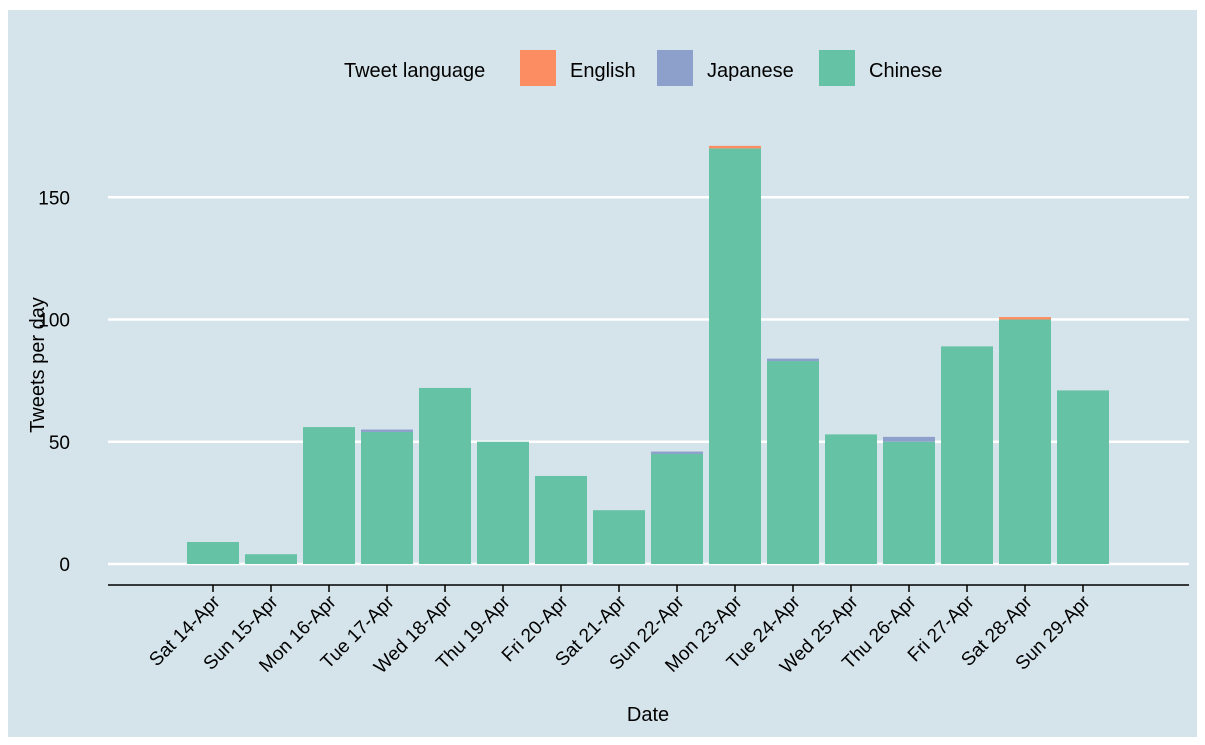 Image resolution: width=1205 pixels, height=745 pixels. What do you see at coordinates (414, 71) in the screenshot?
I see `legend-title: Tweet language` at bounding box center [414, 71].